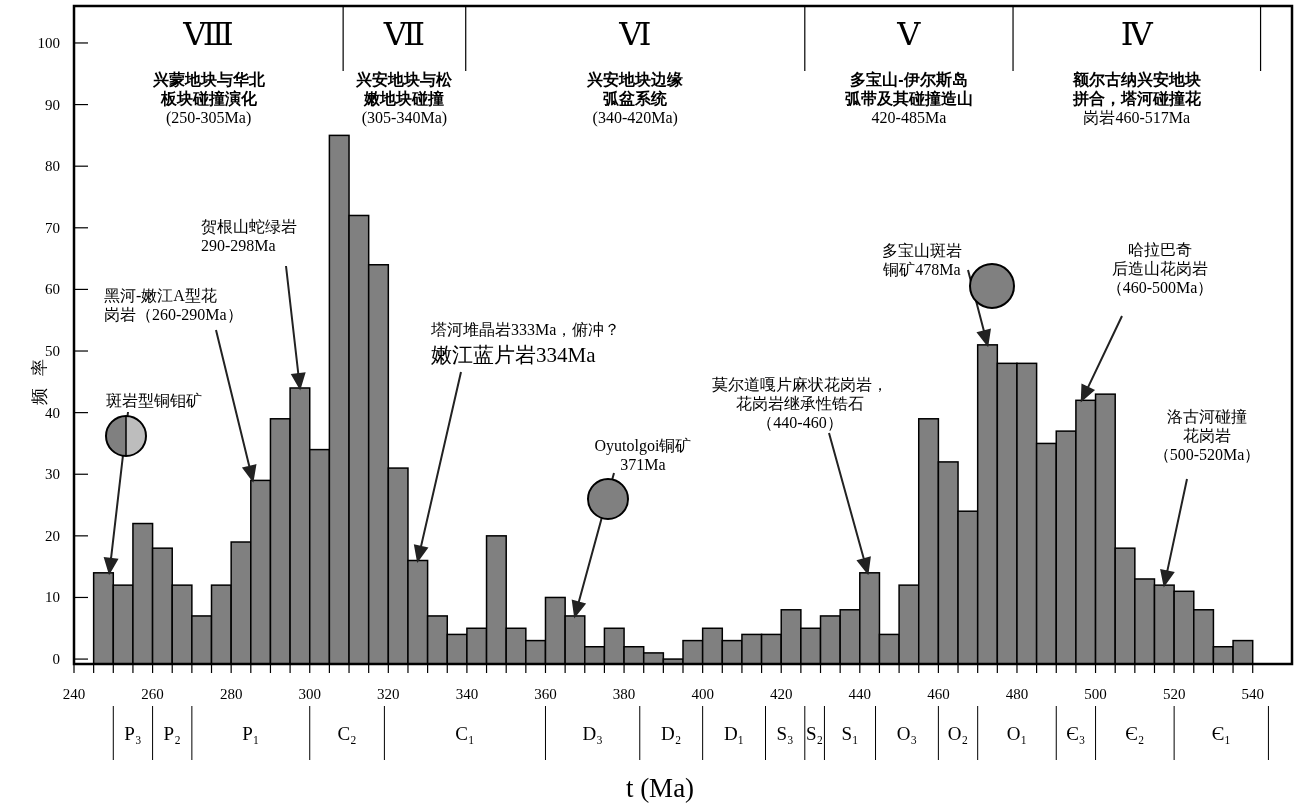 The height and width of the screenshot is (809, 1296). Describe the element at coordinates (734, 733) in the screenshot. I see `category-label: D₁` at that location.